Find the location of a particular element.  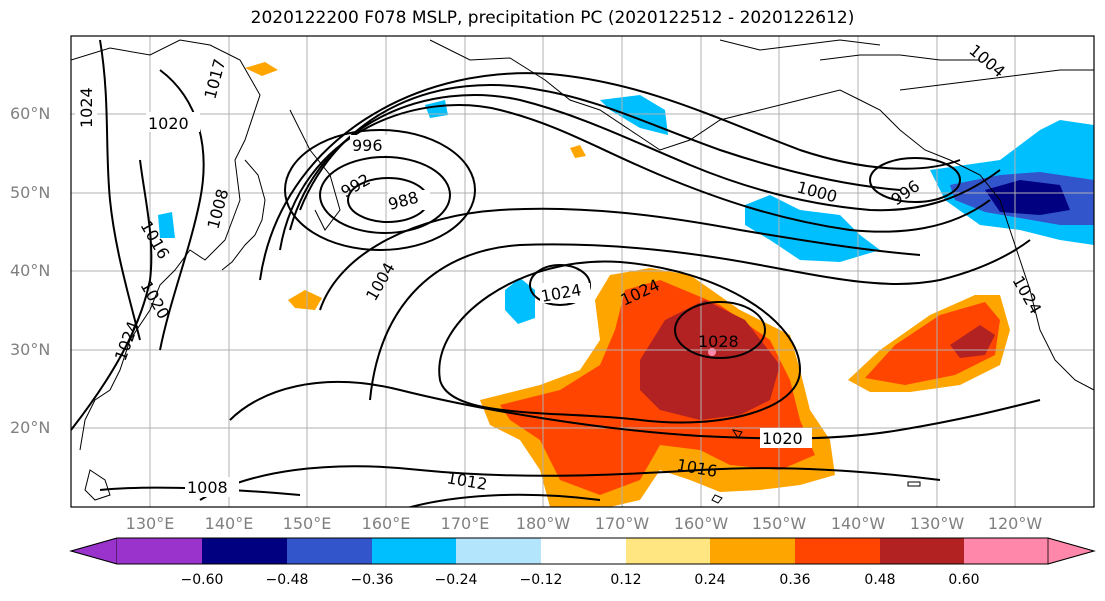

lon-label: 170°W is located at coordinates (622, 523).